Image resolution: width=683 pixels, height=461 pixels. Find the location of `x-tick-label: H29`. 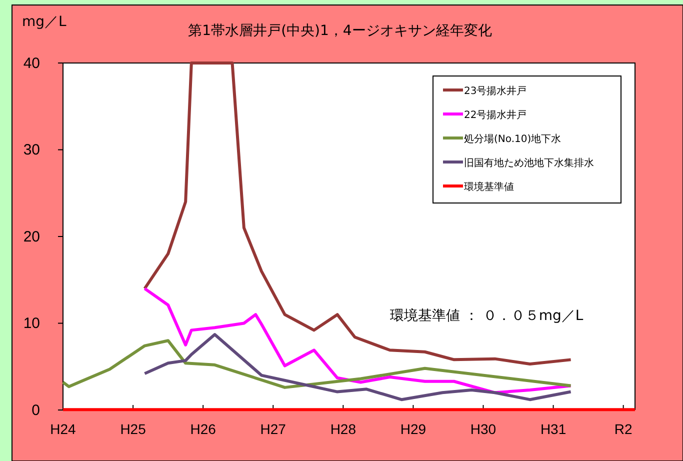

x-tick-label: H29 is located at coordinates (413, 428).